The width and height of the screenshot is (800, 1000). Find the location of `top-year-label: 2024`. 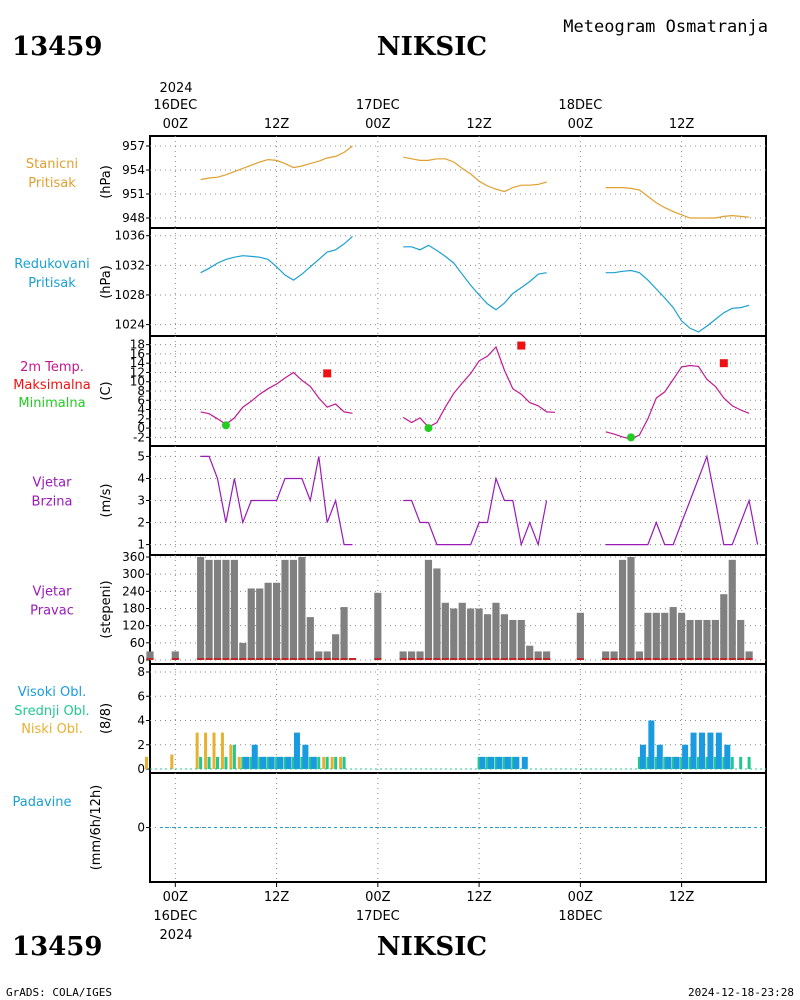

top-year-label: 2024 is located at coordinates (175, 88).